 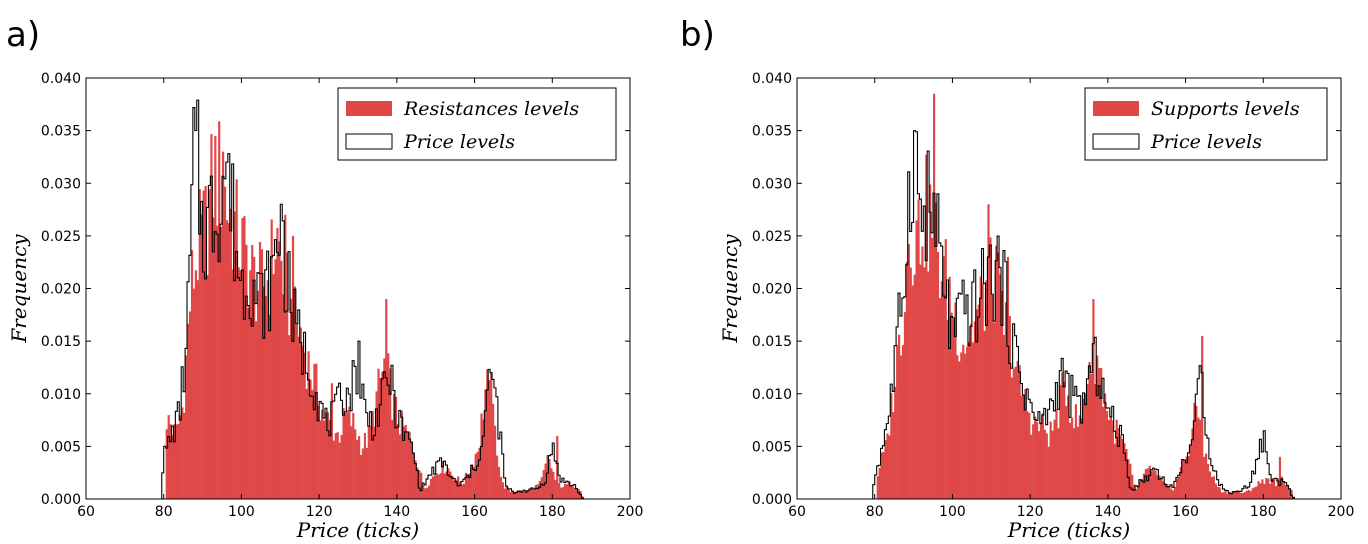 What do you see at coordinates (1116, 141) in the screenshot?
I see `legend-swatch-outline` at bounding box center [1116, 141].